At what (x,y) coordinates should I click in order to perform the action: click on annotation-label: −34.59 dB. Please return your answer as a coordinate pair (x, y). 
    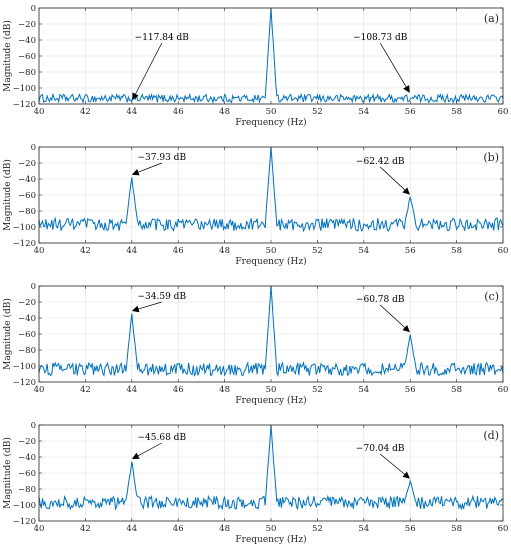
    Looking at the image, I should click on (162, 297).